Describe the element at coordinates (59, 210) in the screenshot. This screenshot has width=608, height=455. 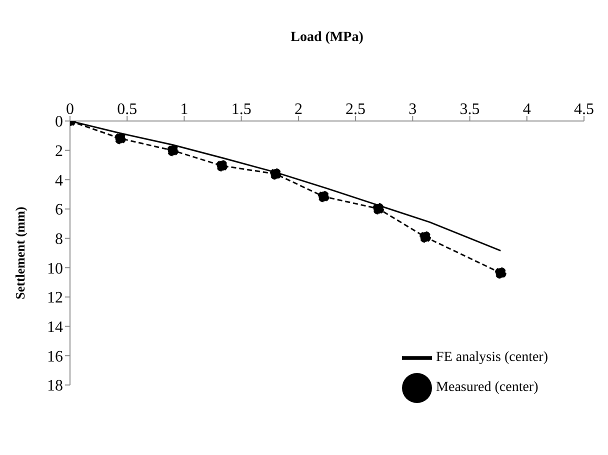
I see `y-tick-label: 6` at that location.